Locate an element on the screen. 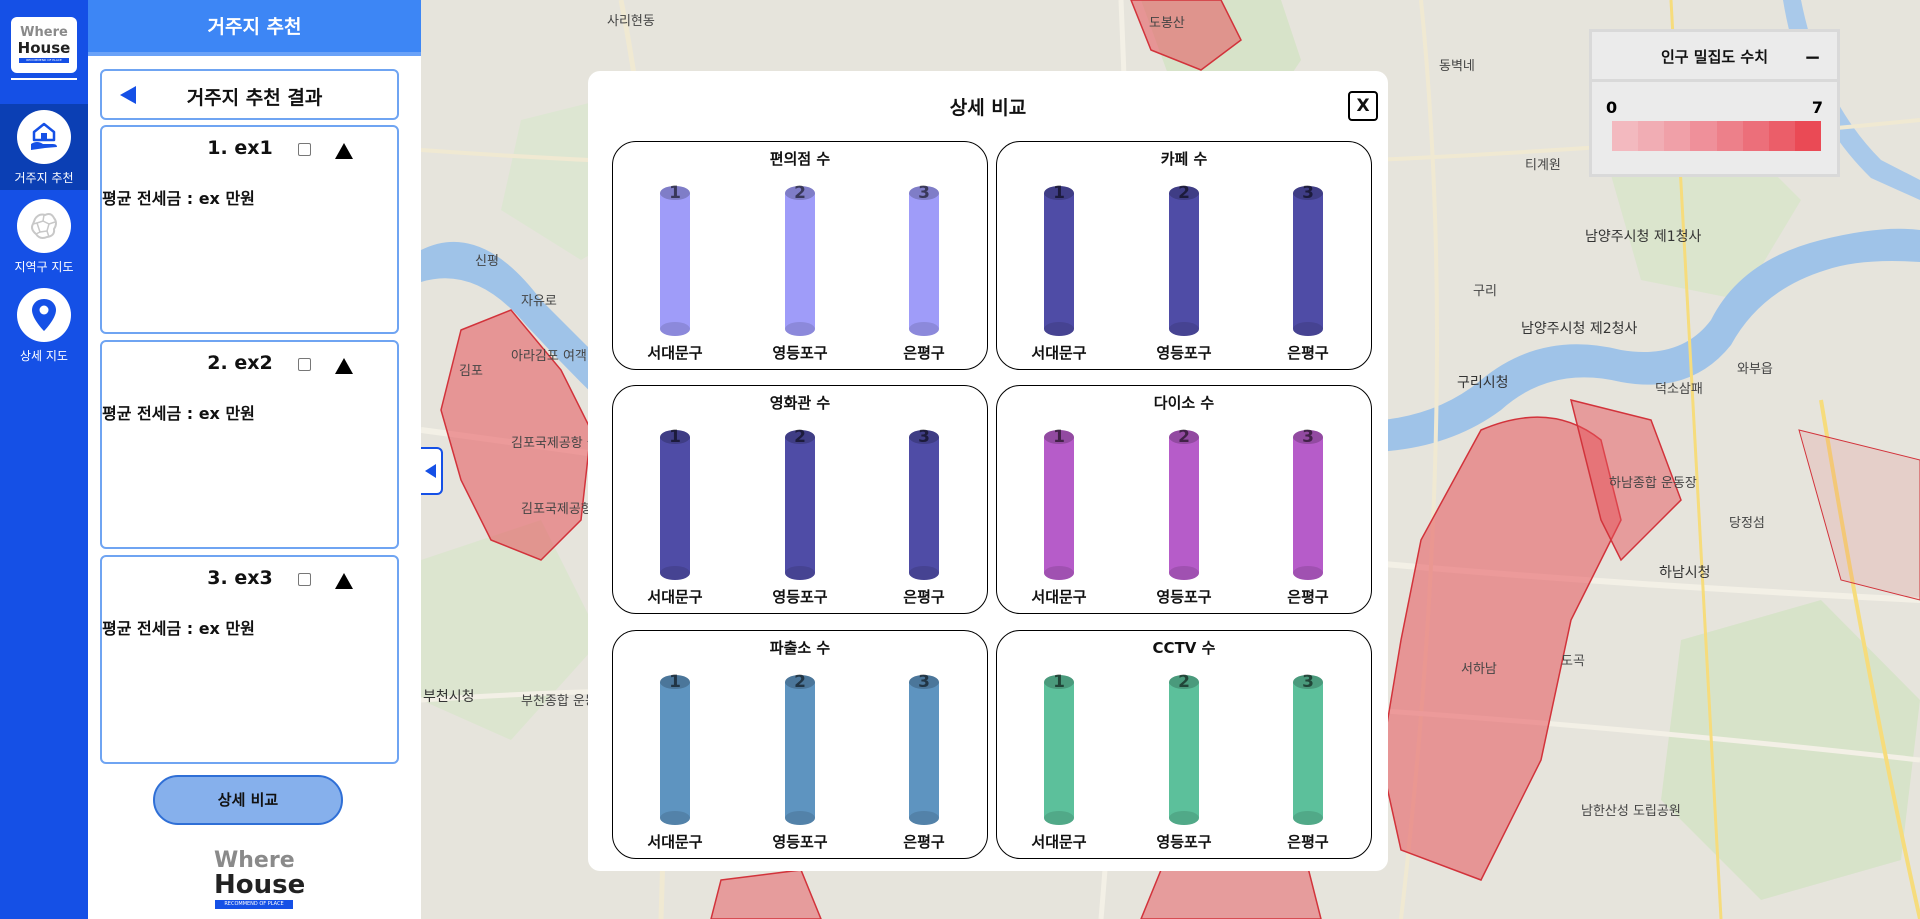 This screenshot has width=1920, height=919. map-label: 남양주시청 제2청사 is located at coordinates (1579, 329).